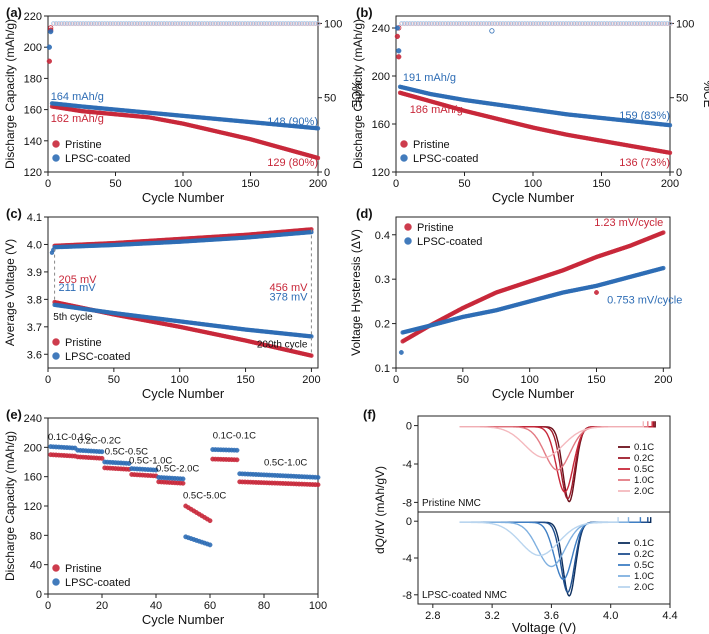 This screenshot has width=709, height=634. Describe the element at coordinates (669, 616) in the screenshot. I see `x-tick-label: 4.4` at that location.